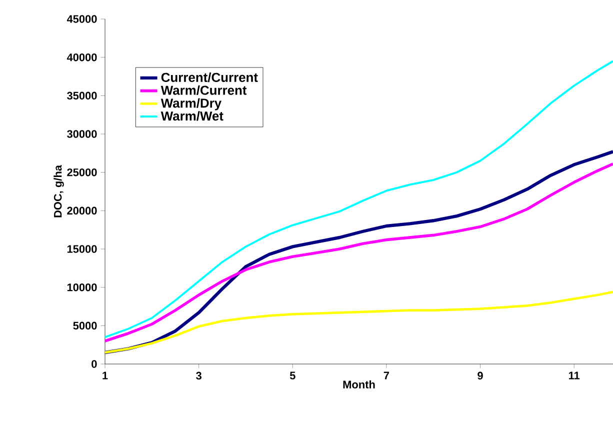 The image size is (613, 421). What do you see at coordinates (82, 96) in the screenshot?
I see `y-tick-label: 35000` at bounding box center [82, 96].